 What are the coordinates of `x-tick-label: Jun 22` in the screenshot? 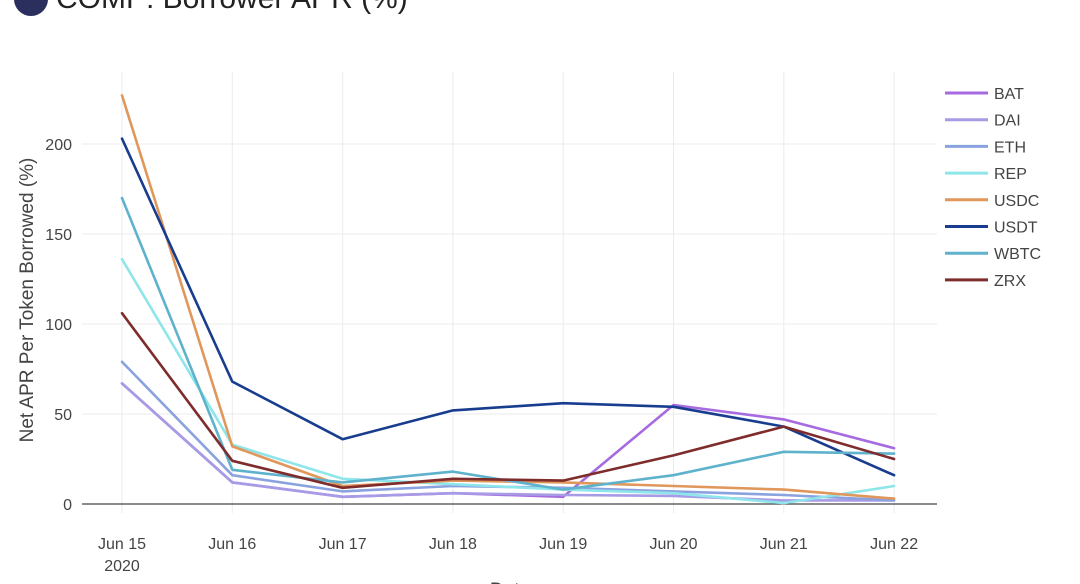 It's located at (894, 544).